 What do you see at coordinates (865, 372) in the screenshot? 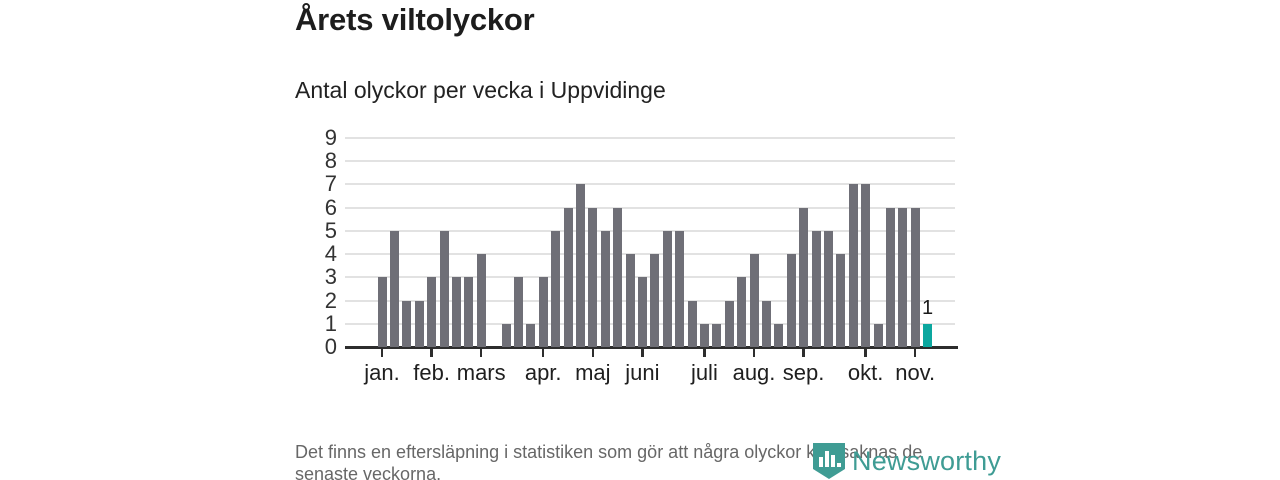
I see `x-tick-label: okt.` at bounding box center [865, 372].